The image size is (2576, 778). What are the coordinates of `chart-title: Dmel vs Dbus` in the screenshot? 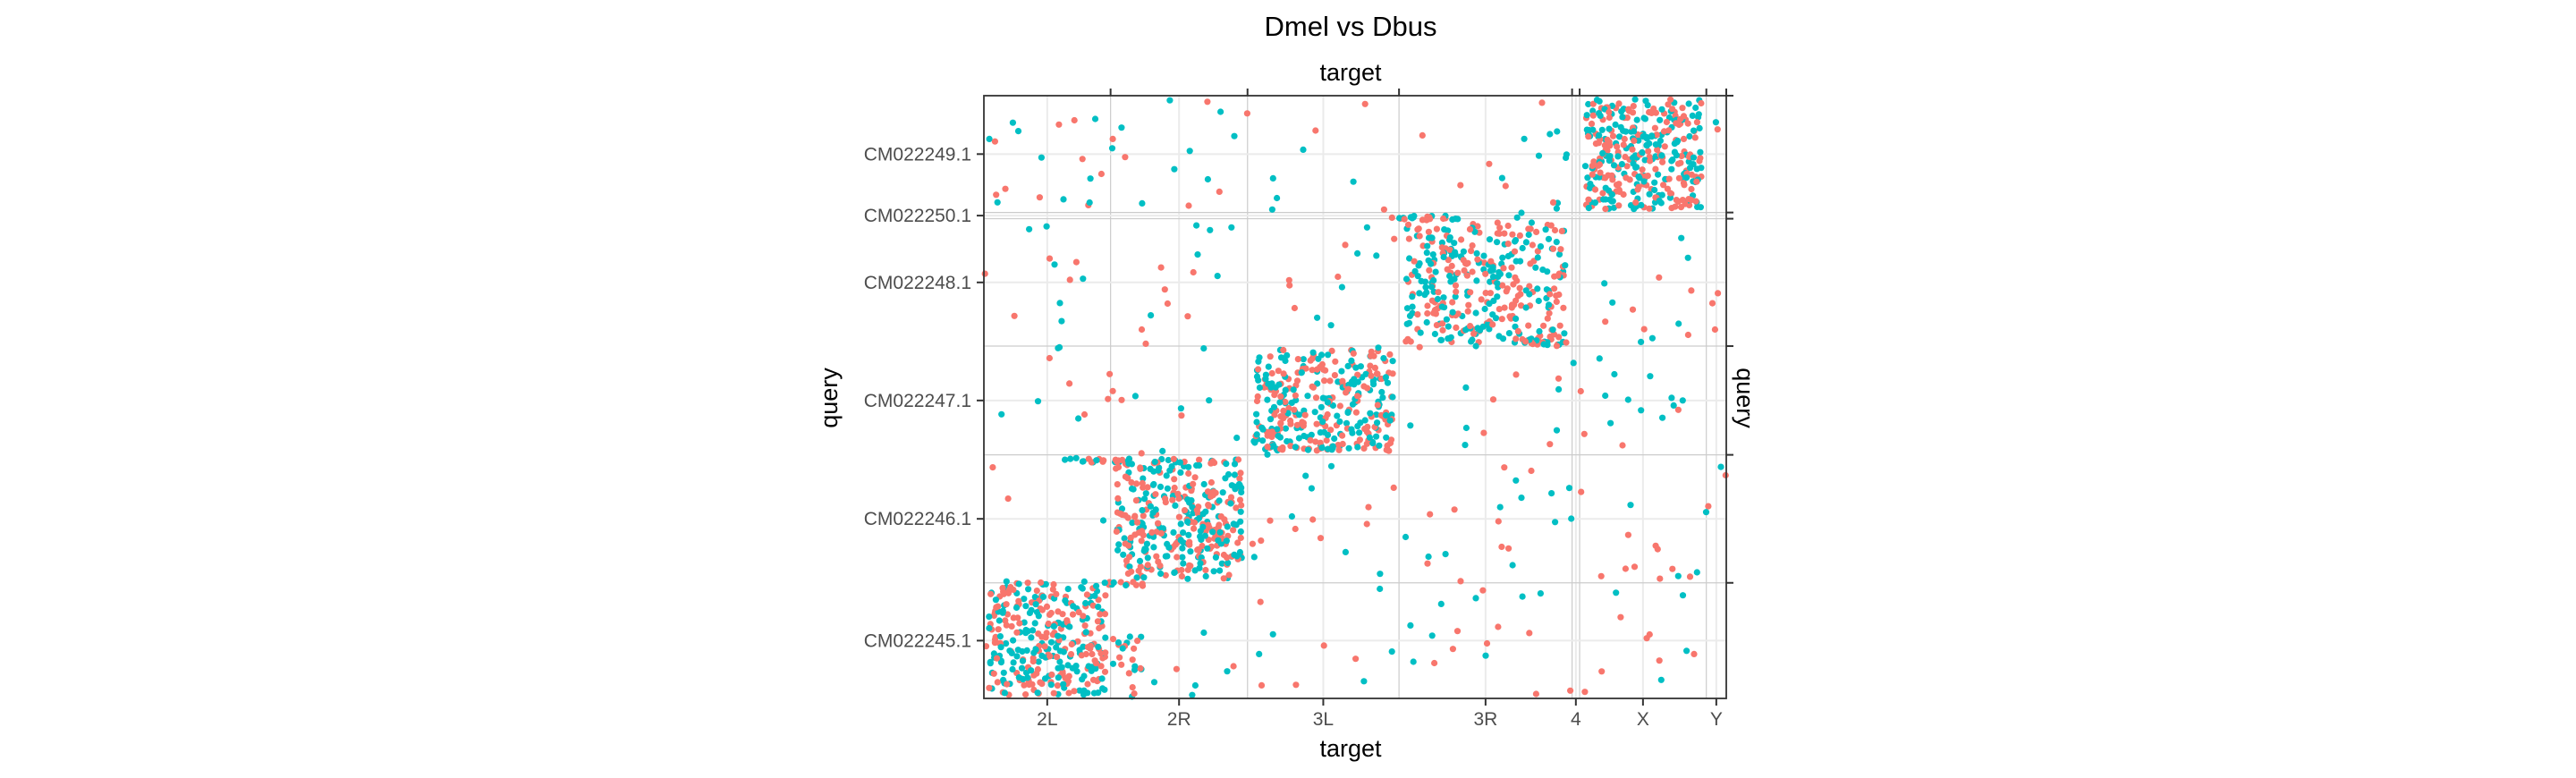 It's located at (1351, 26).